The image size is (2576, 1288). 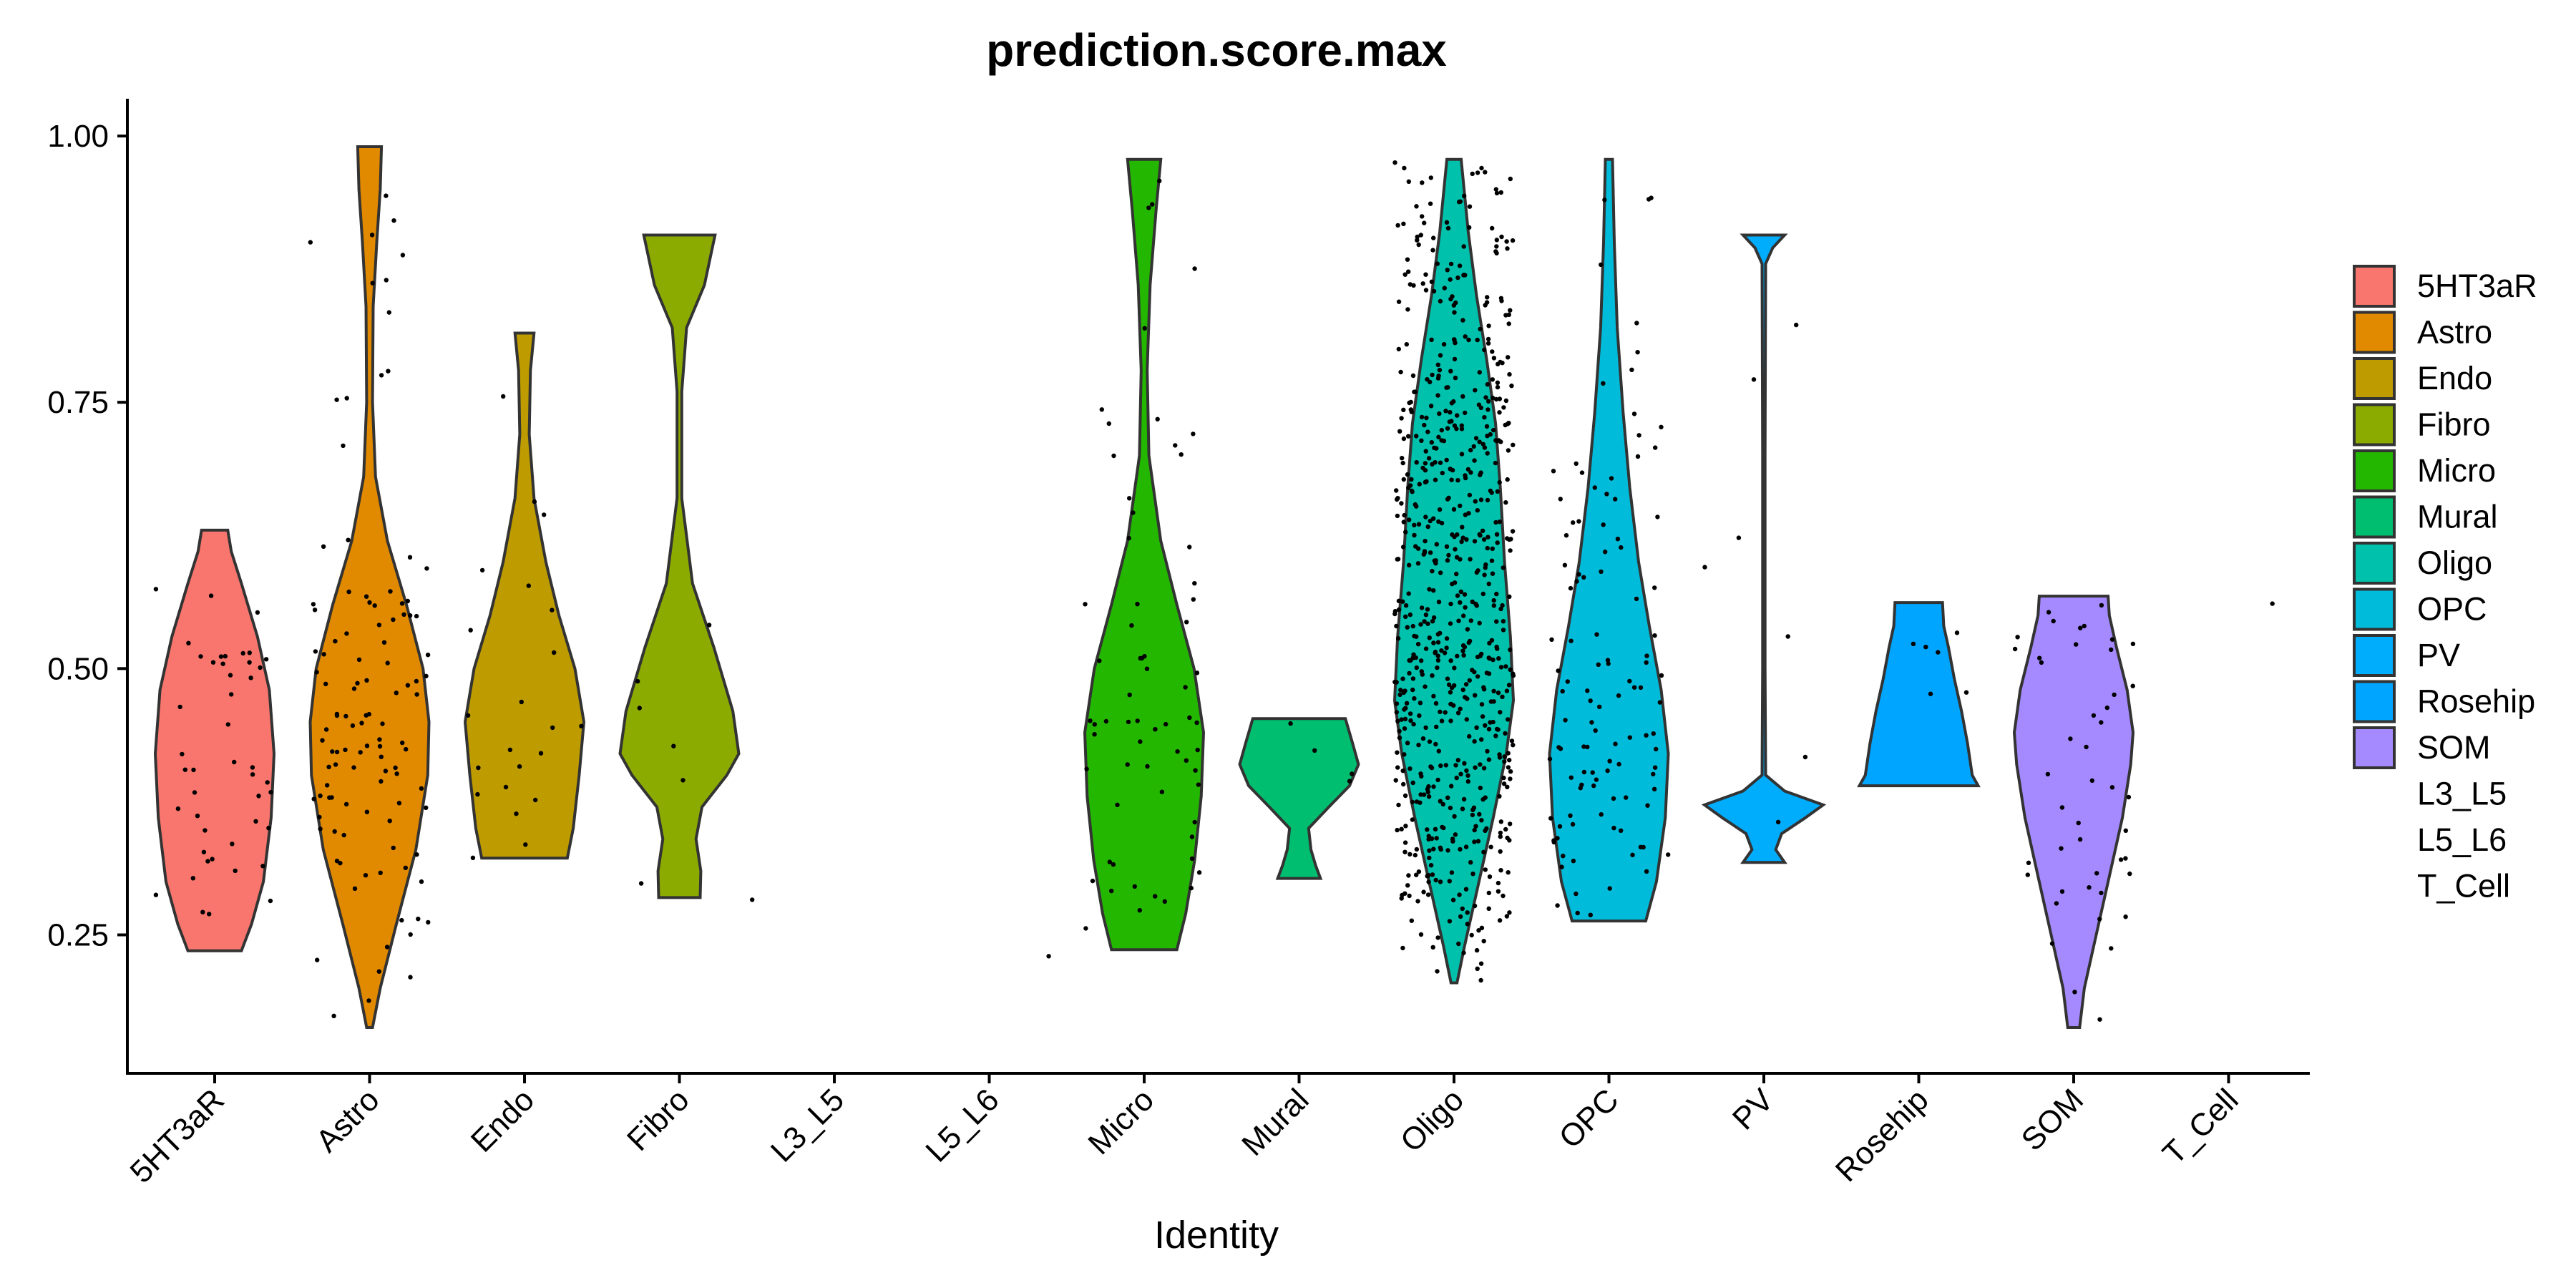 I want to click on legend-label-Rosehip: Rosehip, so click(x=2476, y=701).